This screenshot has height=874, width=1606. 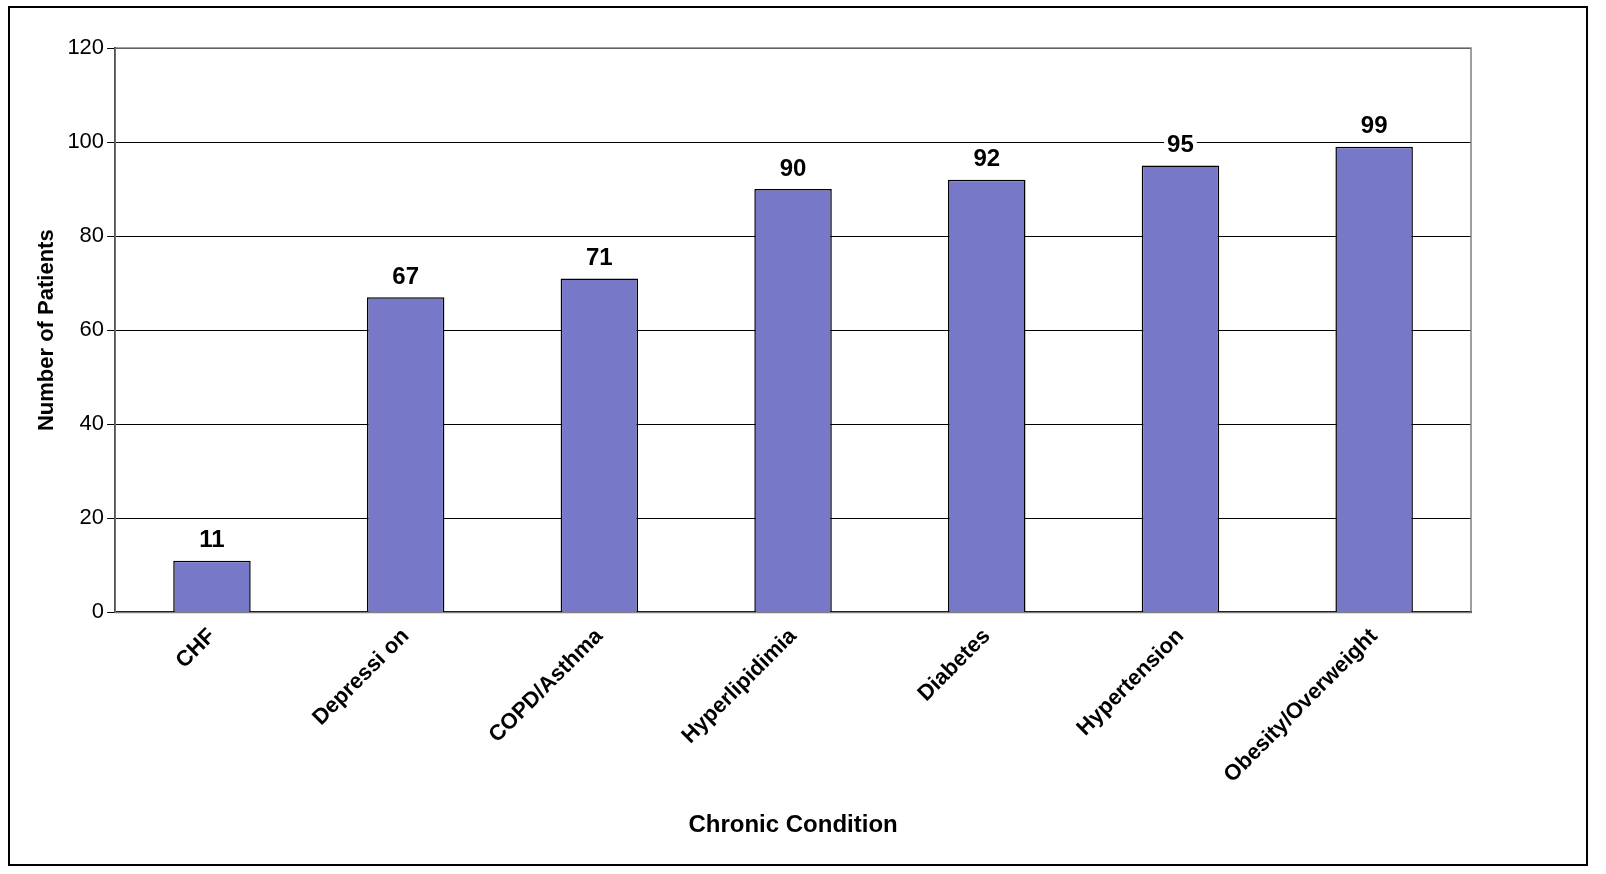 I want to click on y-tick-label: 0, so click(x=98, y=611).